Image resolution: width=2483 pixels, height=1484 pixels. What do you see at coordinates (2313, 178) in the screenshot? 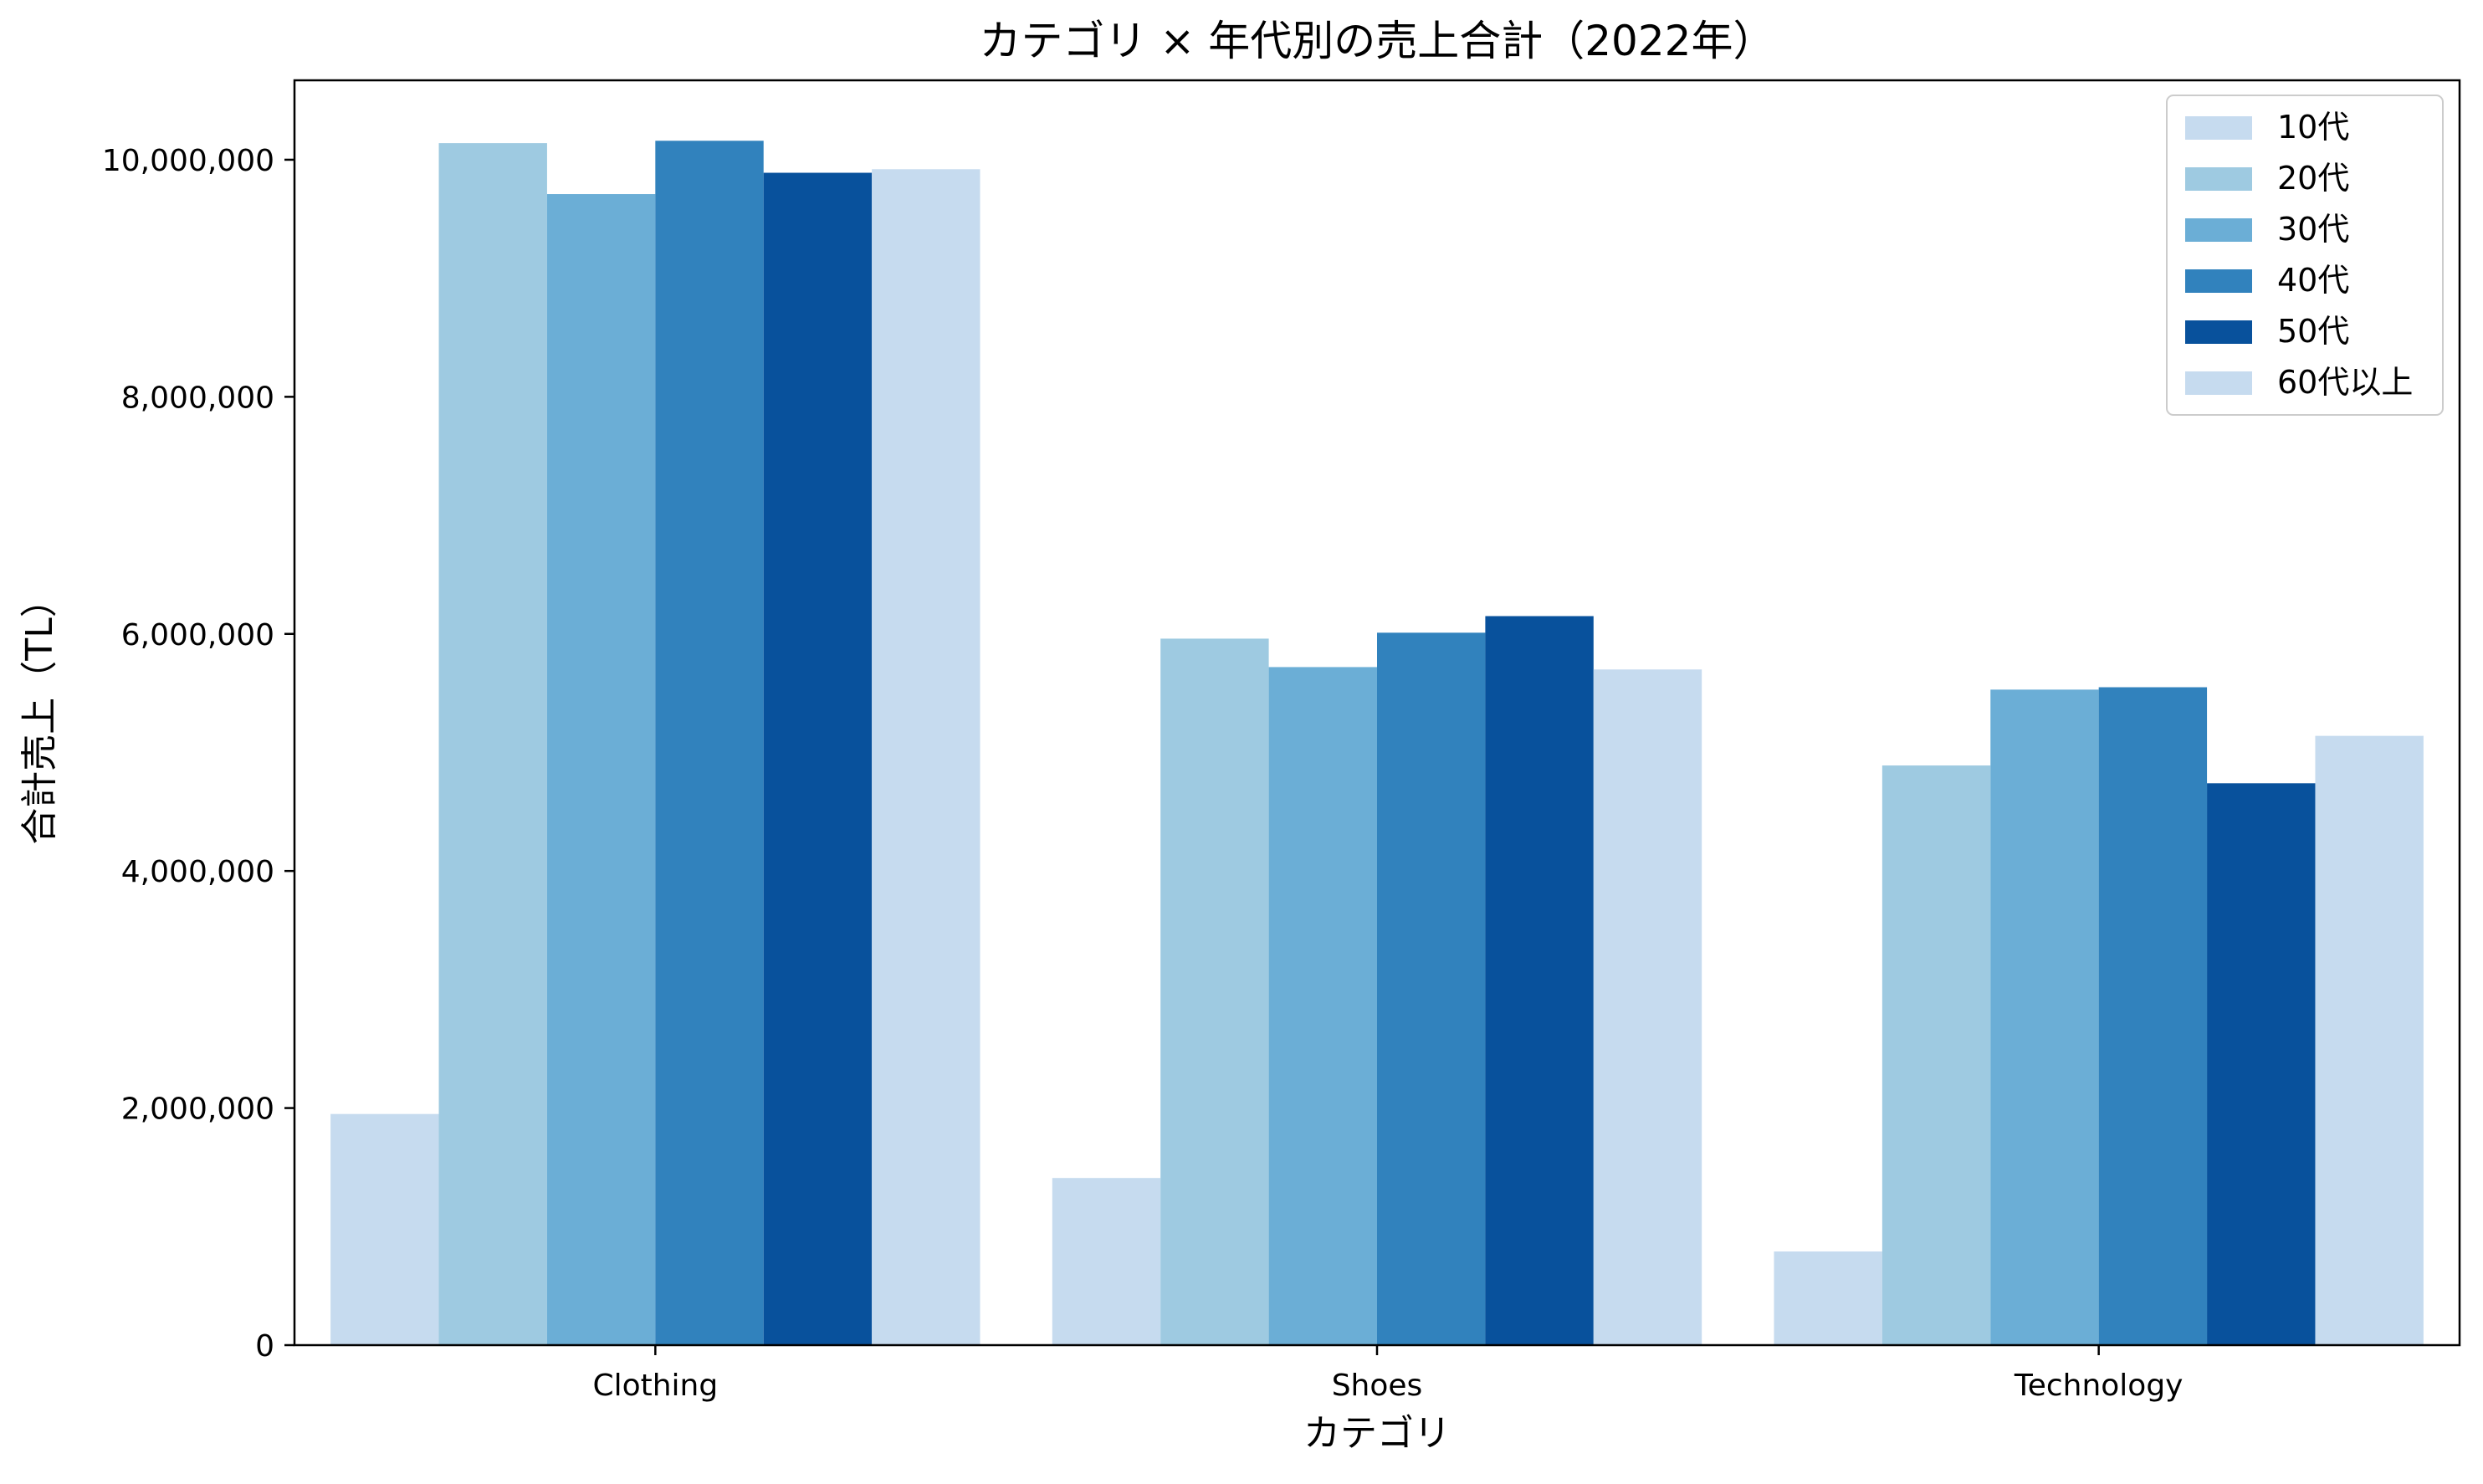
I see `legend-label: 20代` at bounding box center [2313, 178].